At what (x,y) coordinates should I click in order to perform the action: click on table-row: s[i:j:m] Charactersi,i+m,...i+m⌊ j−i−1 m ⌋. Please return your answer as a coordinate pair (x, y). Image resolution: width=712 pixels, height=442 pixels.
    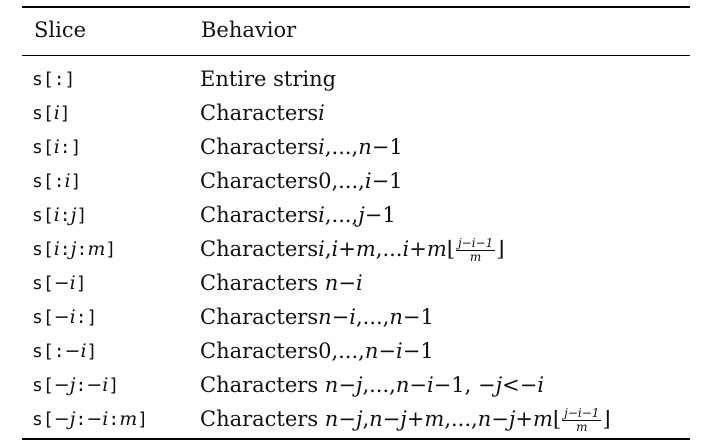
    Looking at the image, I should click on (356, 249).